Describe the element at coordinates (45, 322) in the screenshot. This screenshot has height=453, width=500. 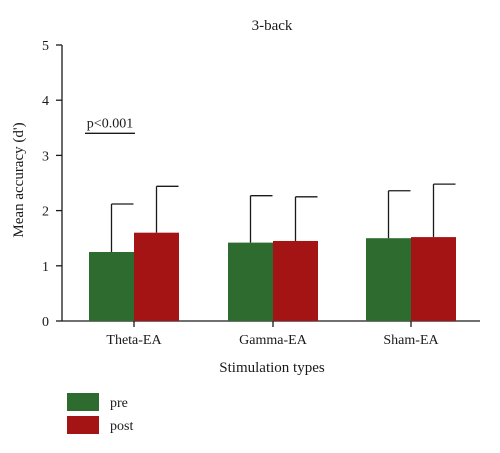
I see `y-tick-label: 0` at that location.